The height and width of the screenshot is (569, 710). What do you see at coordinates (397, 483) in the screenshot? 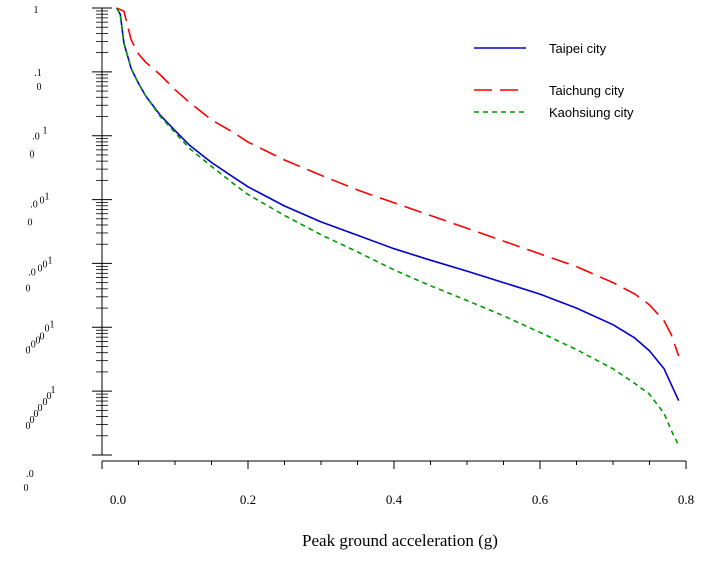
I see `x-axis: 0.0 0.2 0.4 0.6 0.8` at bounding box center [397, 483].